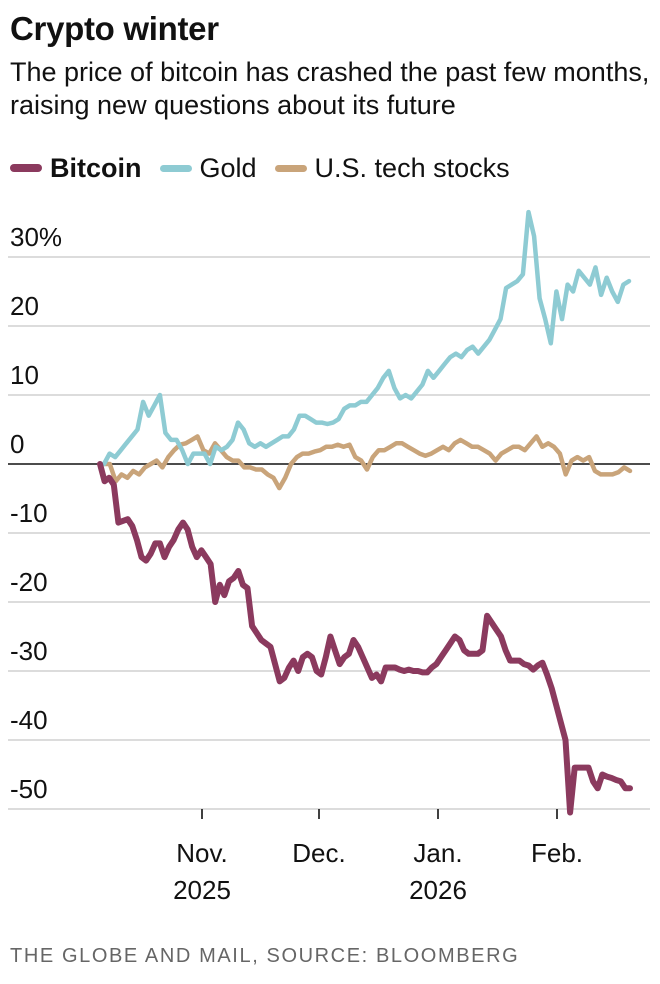 The width and height of the screenshot is (660, 984). Describe the element at coordinates (24, 375) in the screenshot. I see `y-tick-label: 10` at that location.